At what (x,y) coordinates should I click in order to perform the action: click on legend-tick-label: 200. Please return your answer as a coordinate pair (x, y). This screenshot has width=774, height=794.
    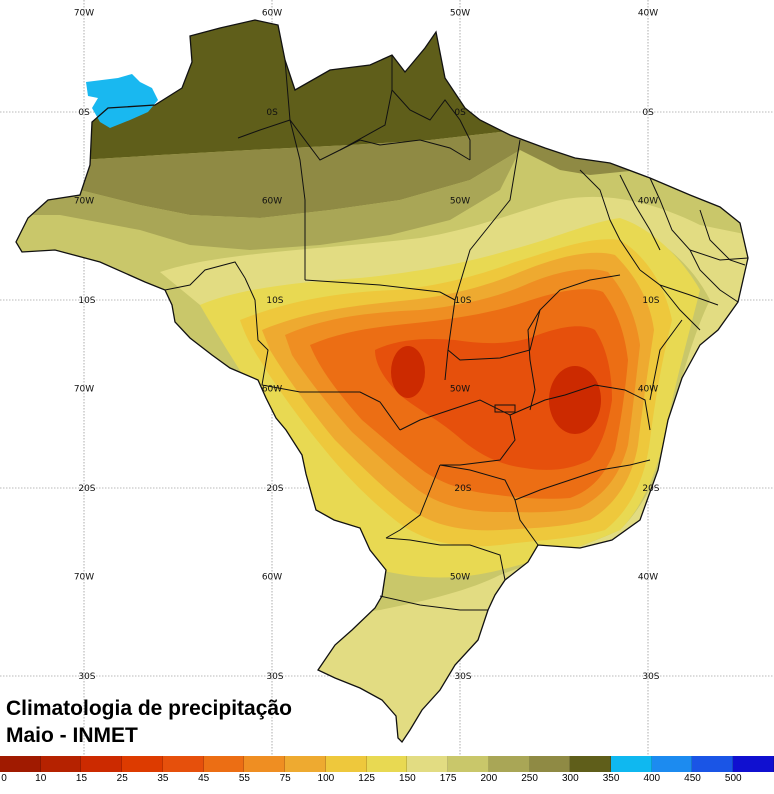
    Looking at the image, I should click on (489, 778).